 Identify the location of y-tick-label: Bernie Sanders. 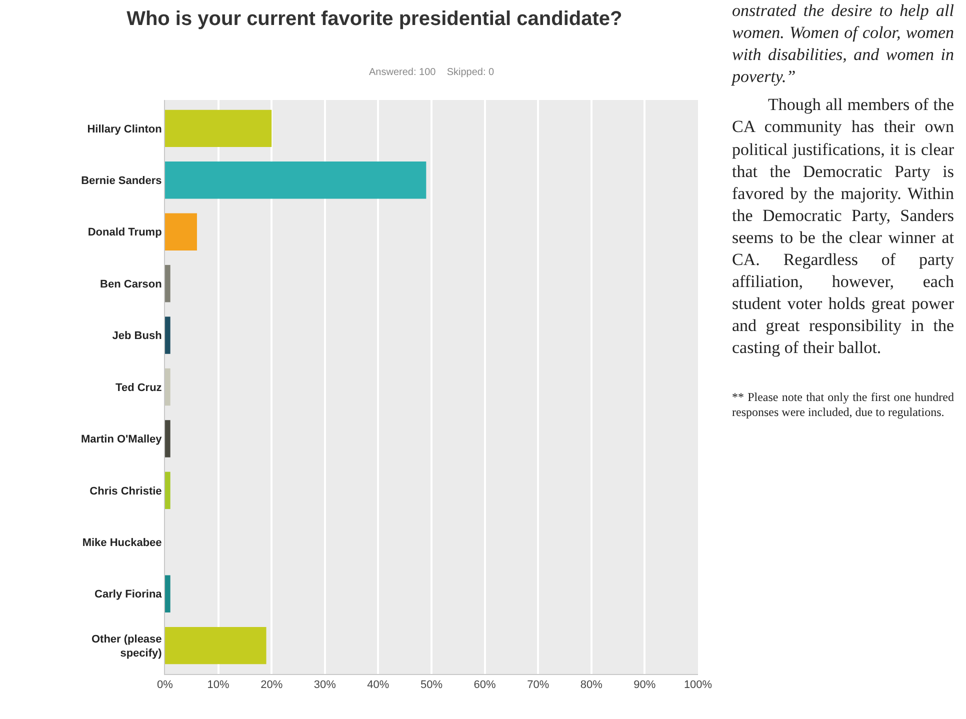
(121, 181).